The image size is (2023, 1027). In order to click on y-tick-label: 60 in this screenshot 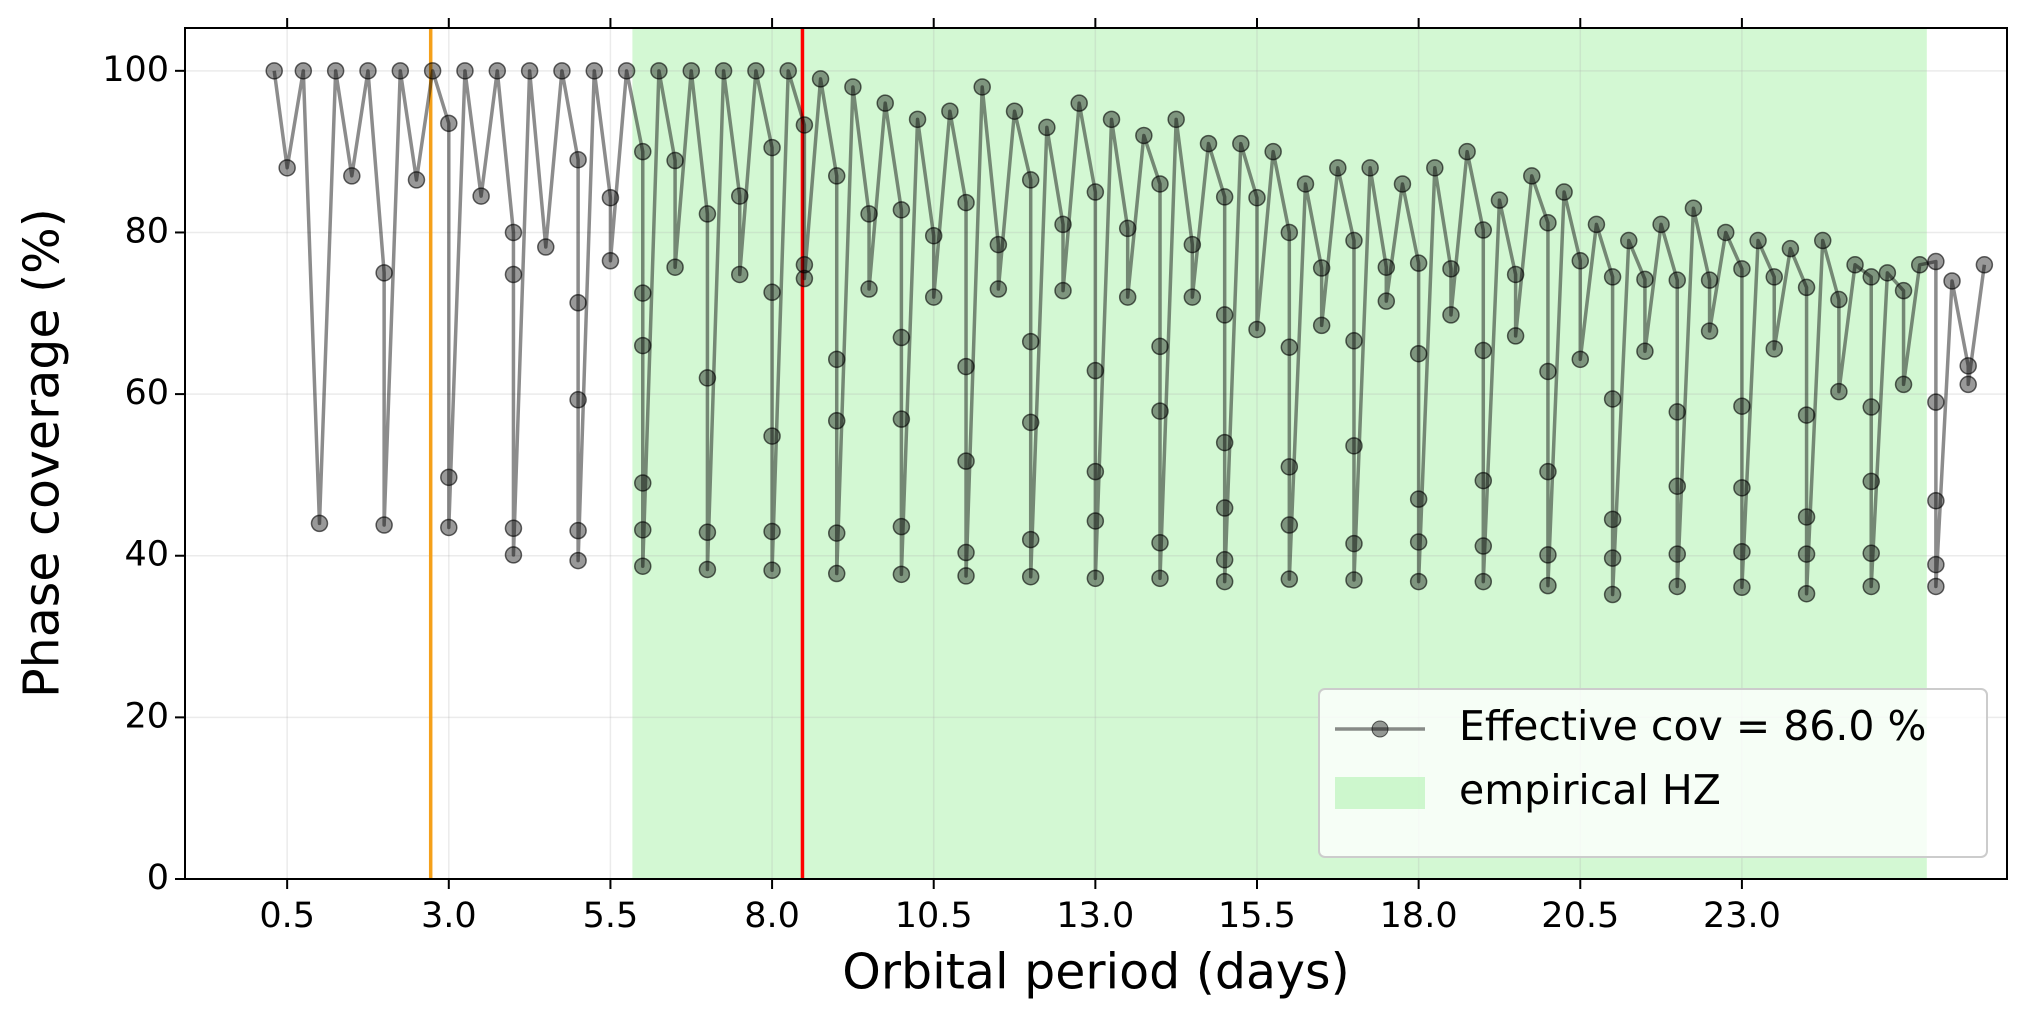, I will do `click(146, 393)`.